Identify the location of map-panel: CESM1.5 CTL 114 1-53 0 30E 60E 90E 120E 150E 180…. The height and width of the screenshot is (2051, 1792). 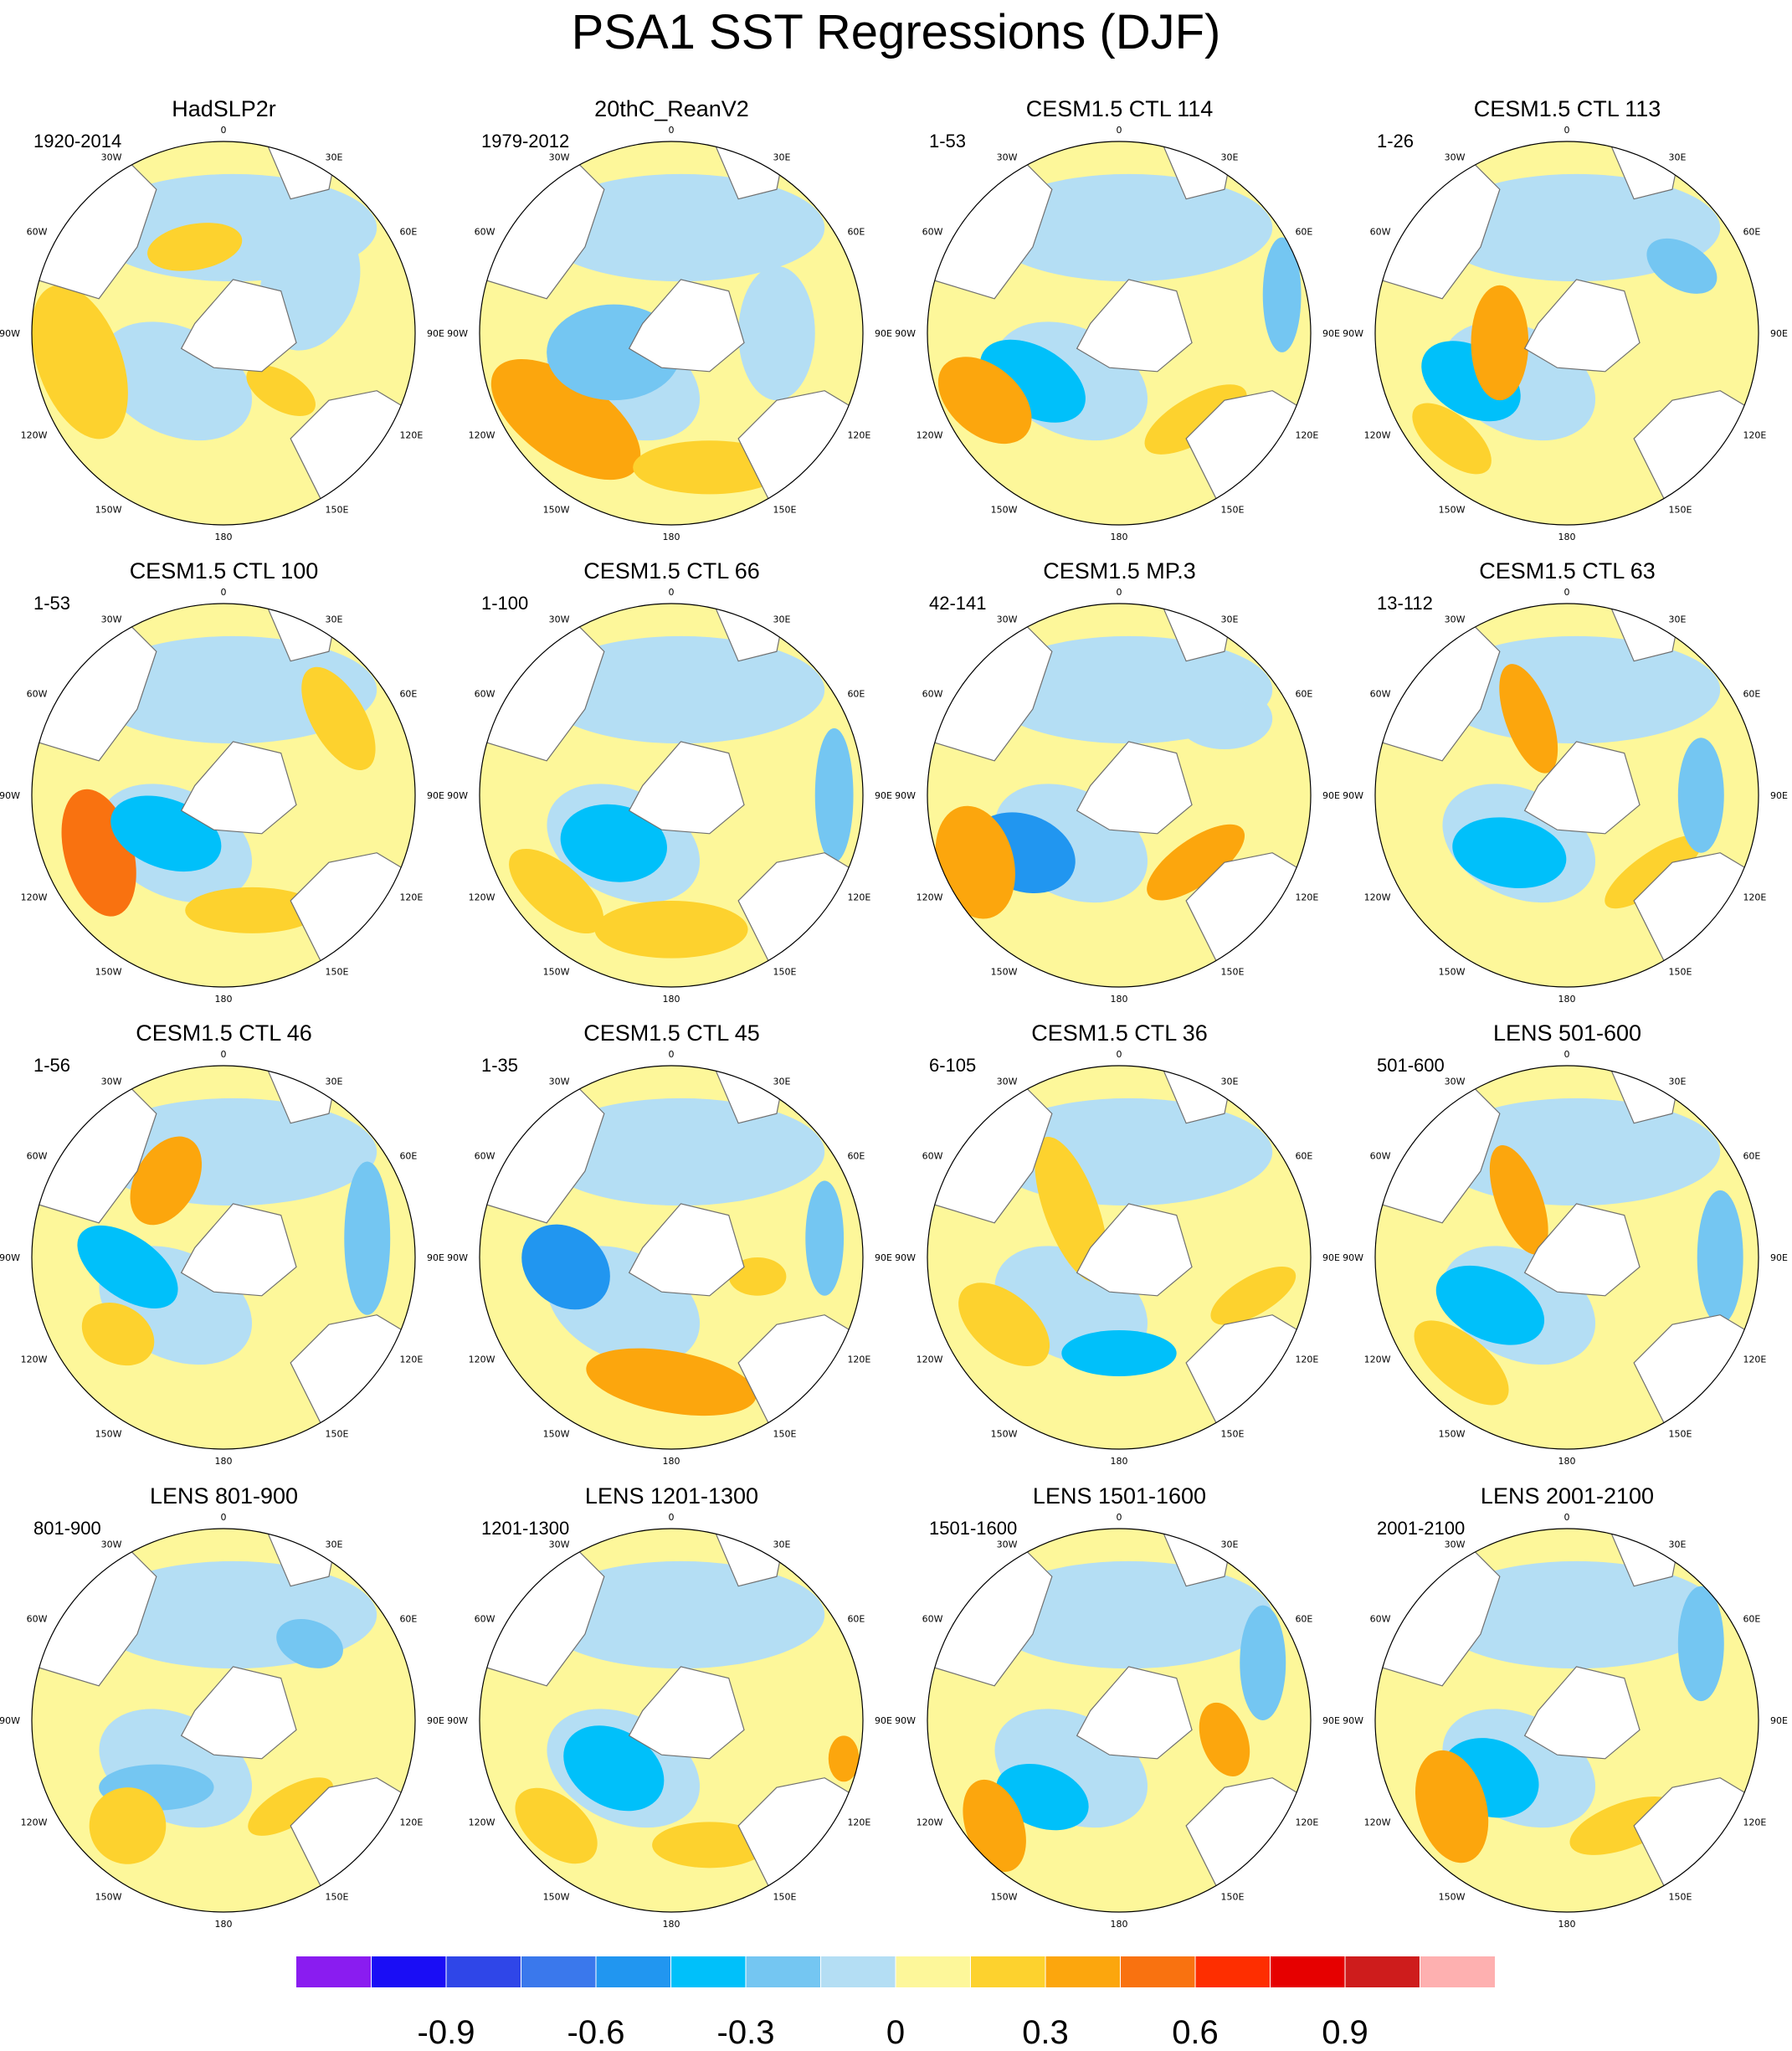
(1119, 315).